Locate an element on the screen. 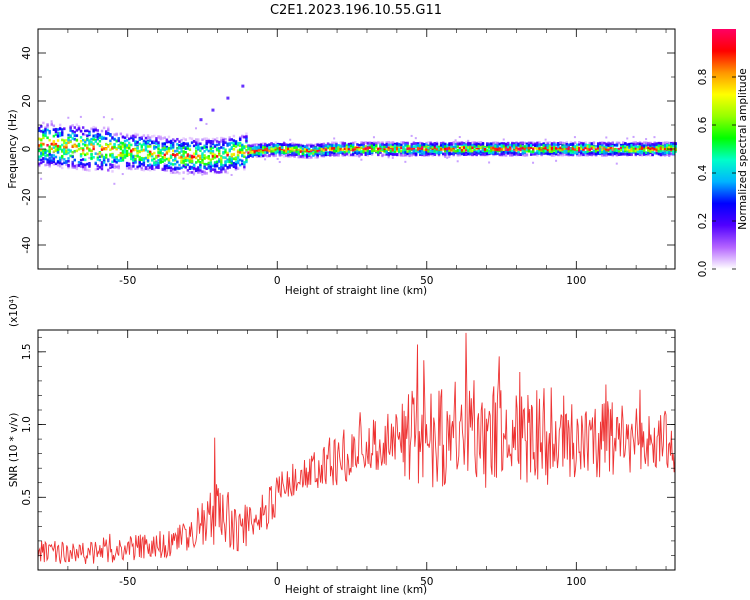 This screenshot has height=600, width=750. colorbar-tick-label: 0.4 is located at coordinates (703, 172).